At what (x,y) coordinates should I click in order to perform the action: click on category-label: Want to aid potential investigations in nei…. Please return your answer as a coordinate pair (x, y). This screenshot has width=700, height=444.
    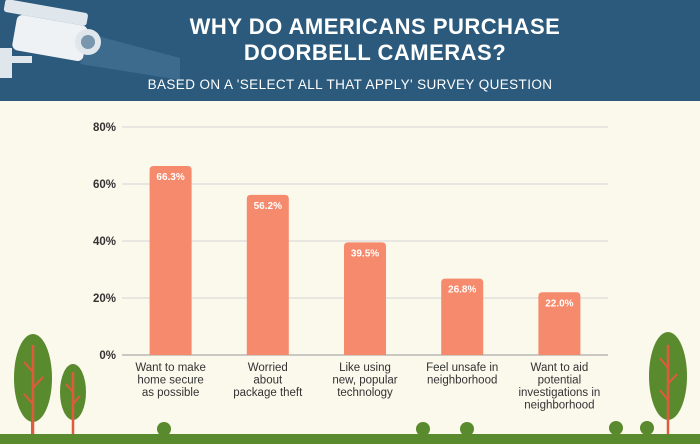
    Looking at the image, I should click on (559, 387).